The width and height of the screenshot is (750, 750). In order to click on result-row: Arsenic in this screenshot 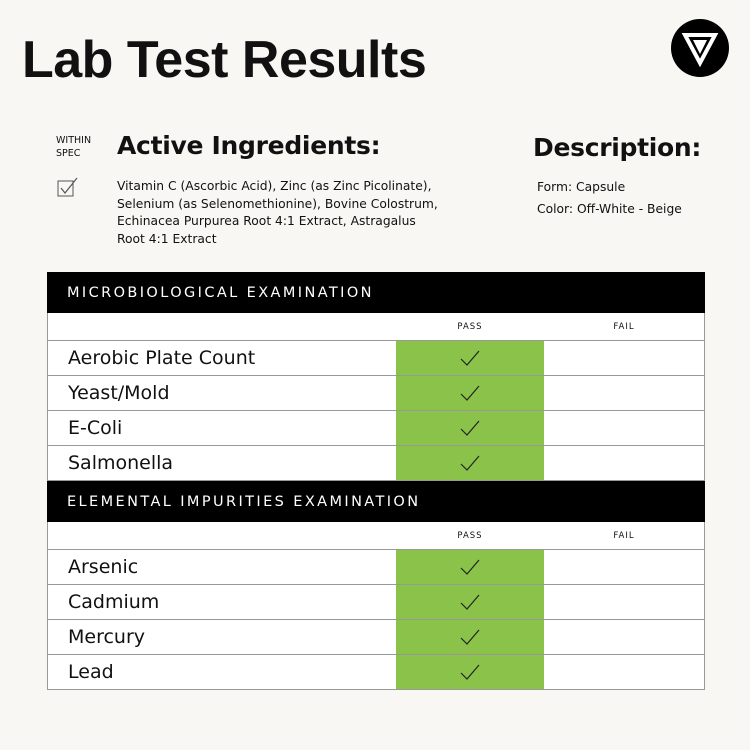, I will do `click(376, 567)`.